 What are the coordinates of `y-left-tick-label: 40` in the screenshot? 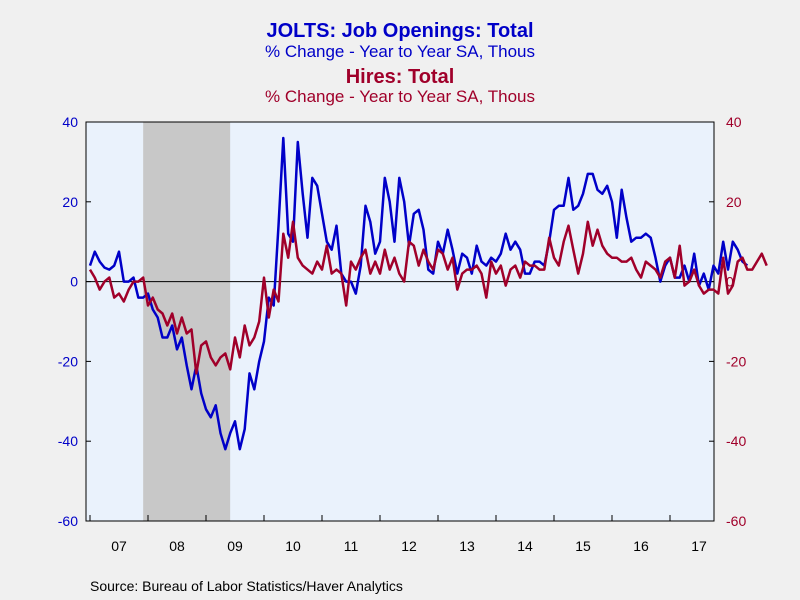 It's located at (70, 122).